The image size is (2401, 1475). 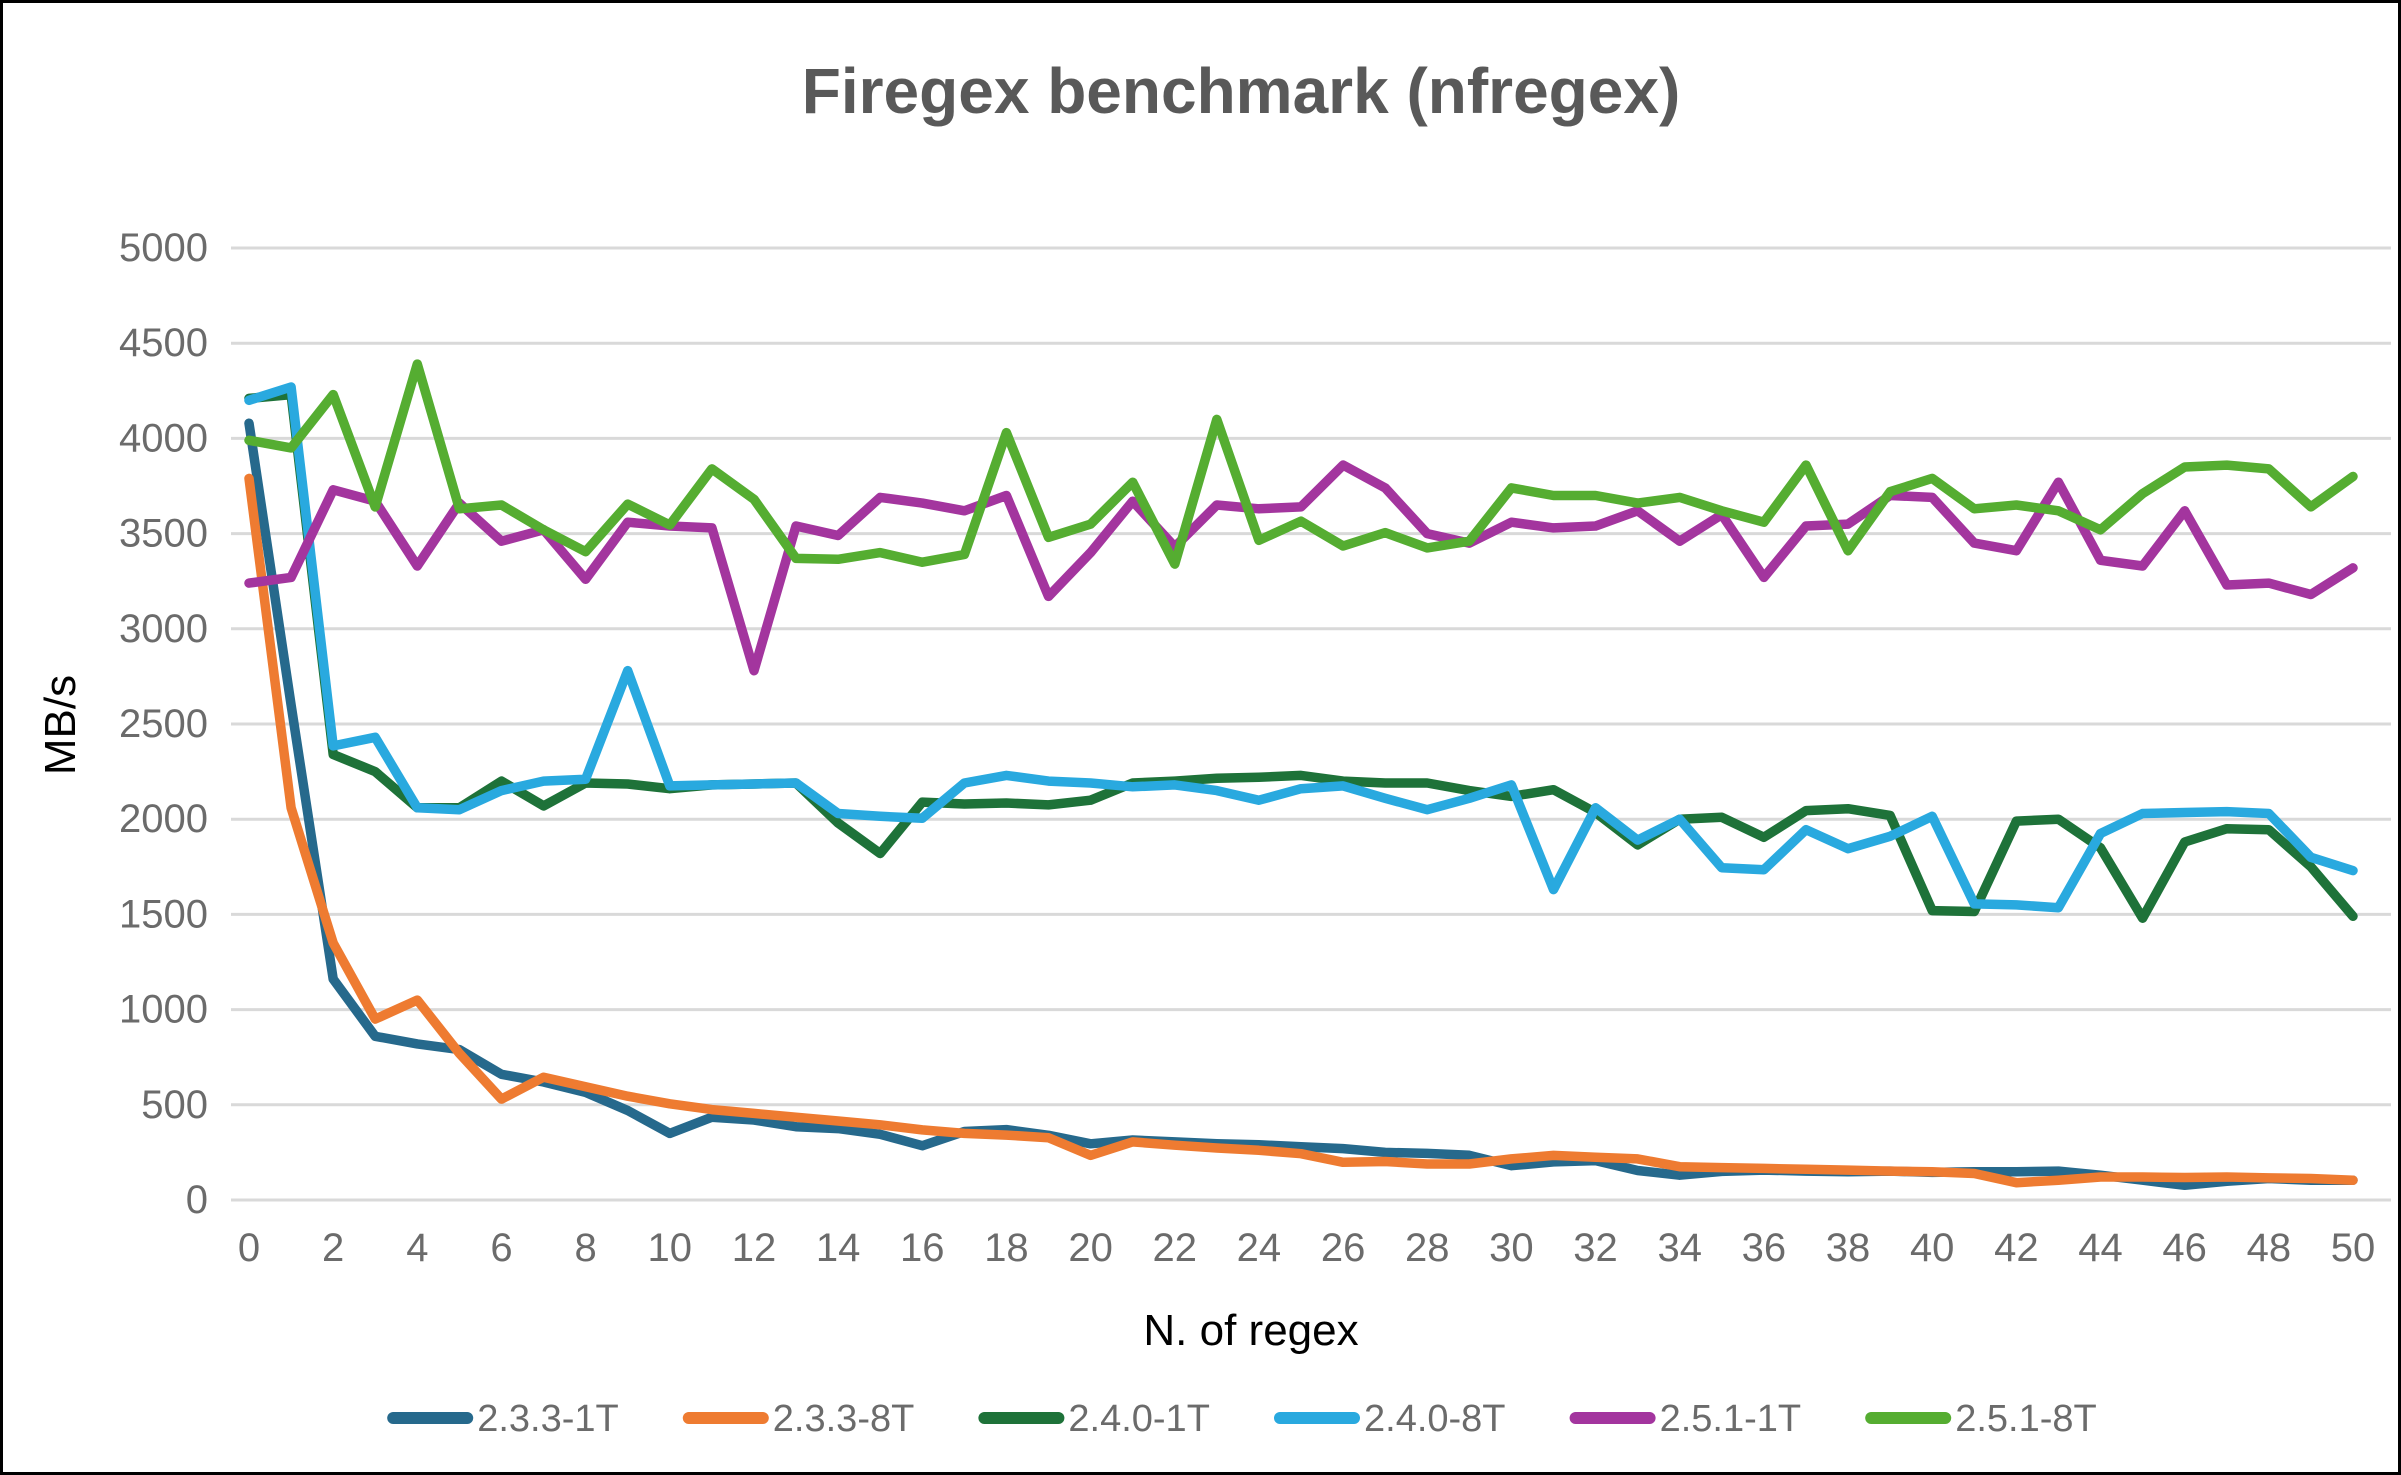 What do you see at coordinates (163, 629) in the screenshot?
I see `y-tick-3000: 3000` at bounding box center [163, 629].